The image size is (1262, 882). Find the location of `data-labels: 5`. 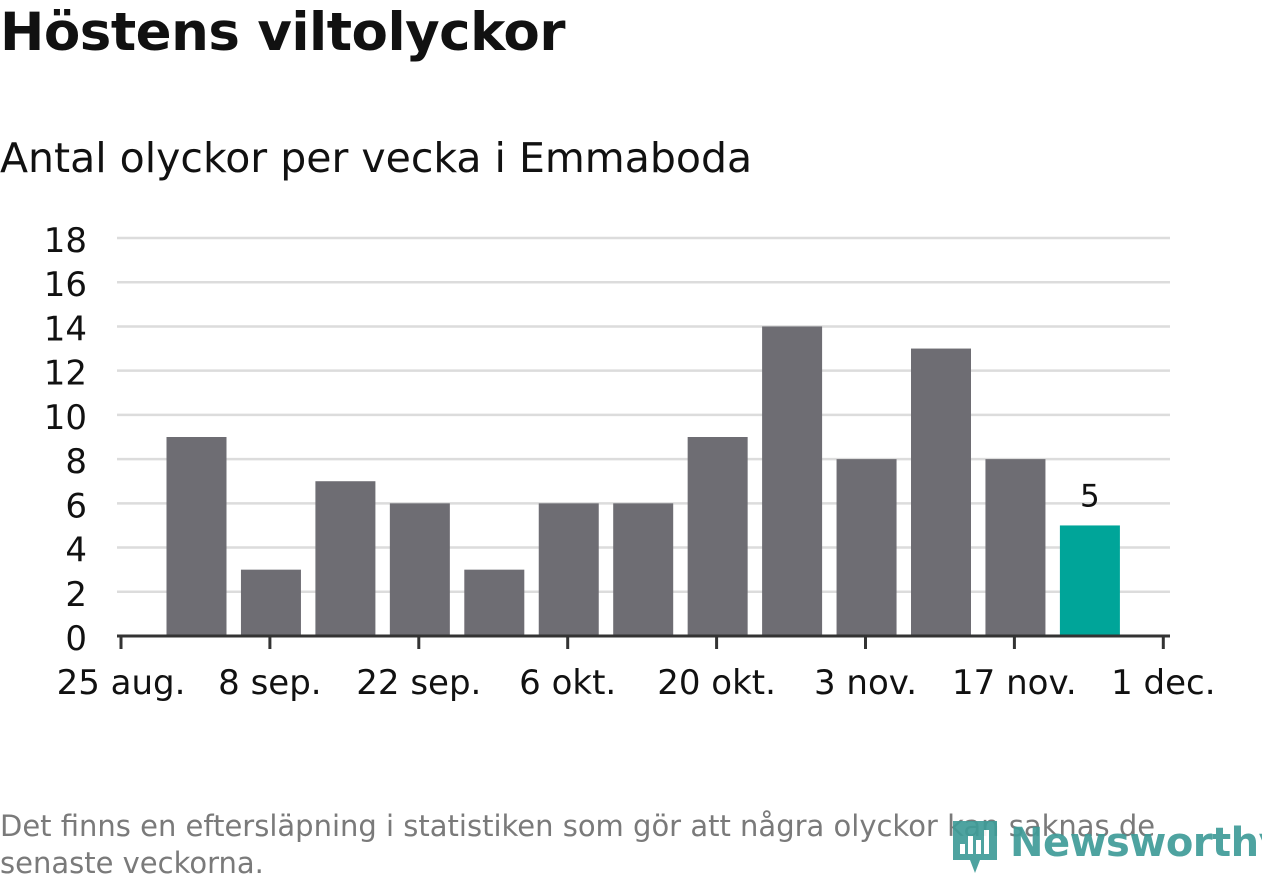

data-labels: 5 is located at coordinates (1090, 496).